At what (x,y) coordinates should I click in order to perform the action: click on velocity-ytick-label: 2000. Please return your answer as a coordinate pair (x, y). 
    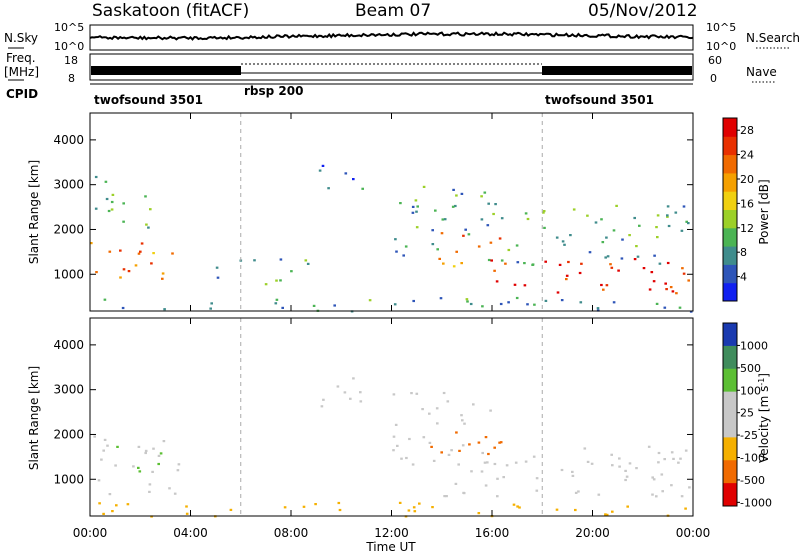
    Looking at the image, I should click on (68, 434).